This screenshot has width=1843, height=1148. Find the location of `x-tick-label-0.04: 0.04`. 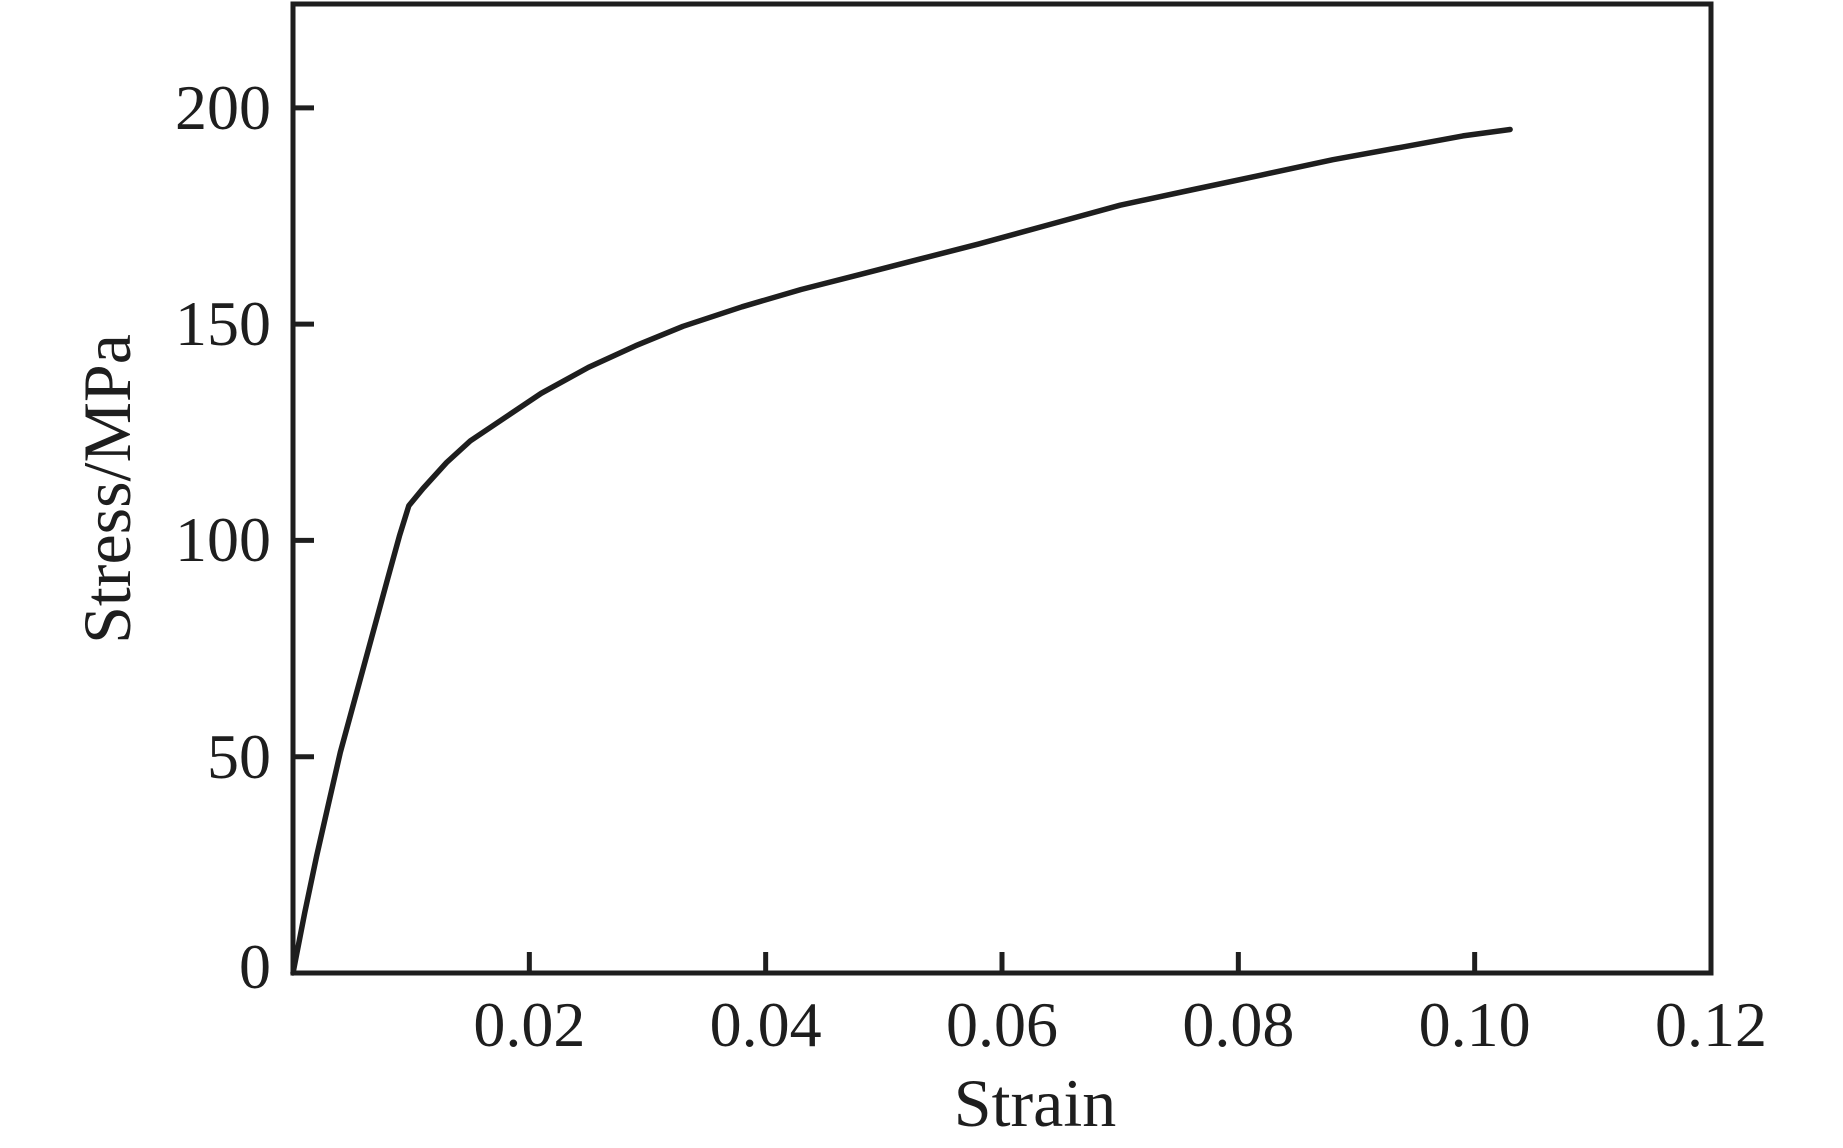

x-tick-label-0.04: 0.04 is located at coordinates (765, 1024).